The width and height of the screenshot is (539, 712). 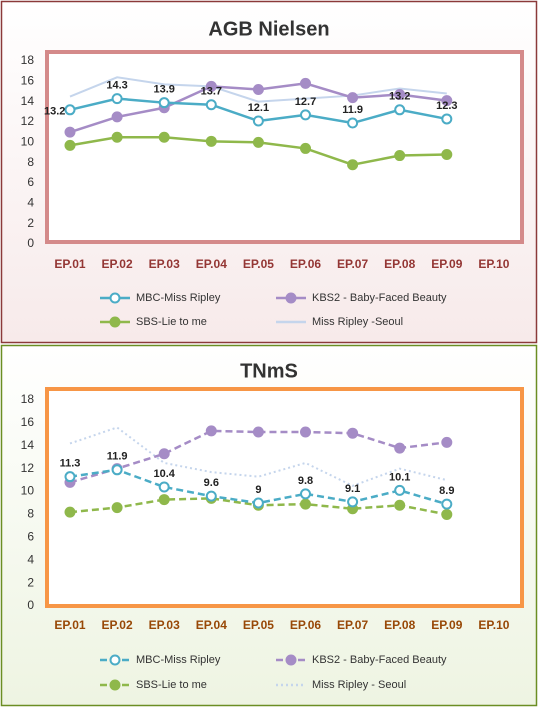 What do you see at coordinates (305, 481) in the screenshot?
I see `data-label: 9.8` at bounding box center [305, 481].